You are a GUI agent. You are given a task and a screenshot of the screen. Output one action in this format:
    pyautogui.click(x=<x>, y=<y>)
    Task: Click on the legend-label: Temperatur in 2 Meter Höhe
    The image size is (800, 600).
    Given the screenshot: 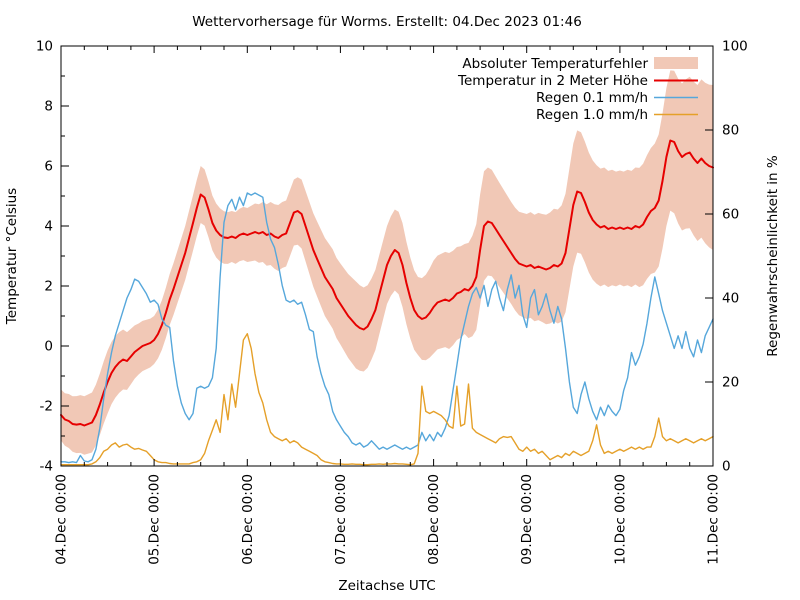 What is the action you would take?
    pyautogui.click(x=552, y=81)
    